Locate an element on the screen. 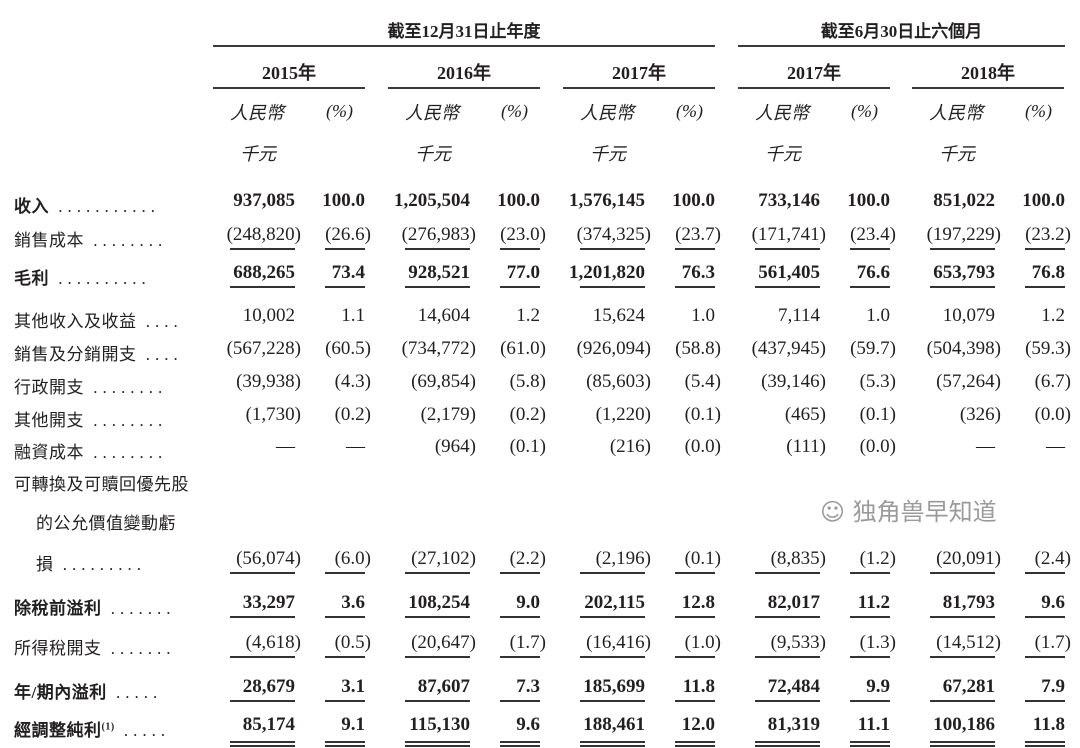 This screenshot has height=748, width=1080. percent-cell: (0.0) is located at coordinates (1052, 414).